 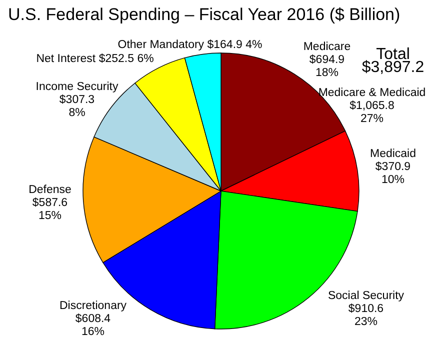 What do you see at coordinates (393, 61) in the screenshot?
I see `text: Total $3,897.2` at bounding box center [393, 61].